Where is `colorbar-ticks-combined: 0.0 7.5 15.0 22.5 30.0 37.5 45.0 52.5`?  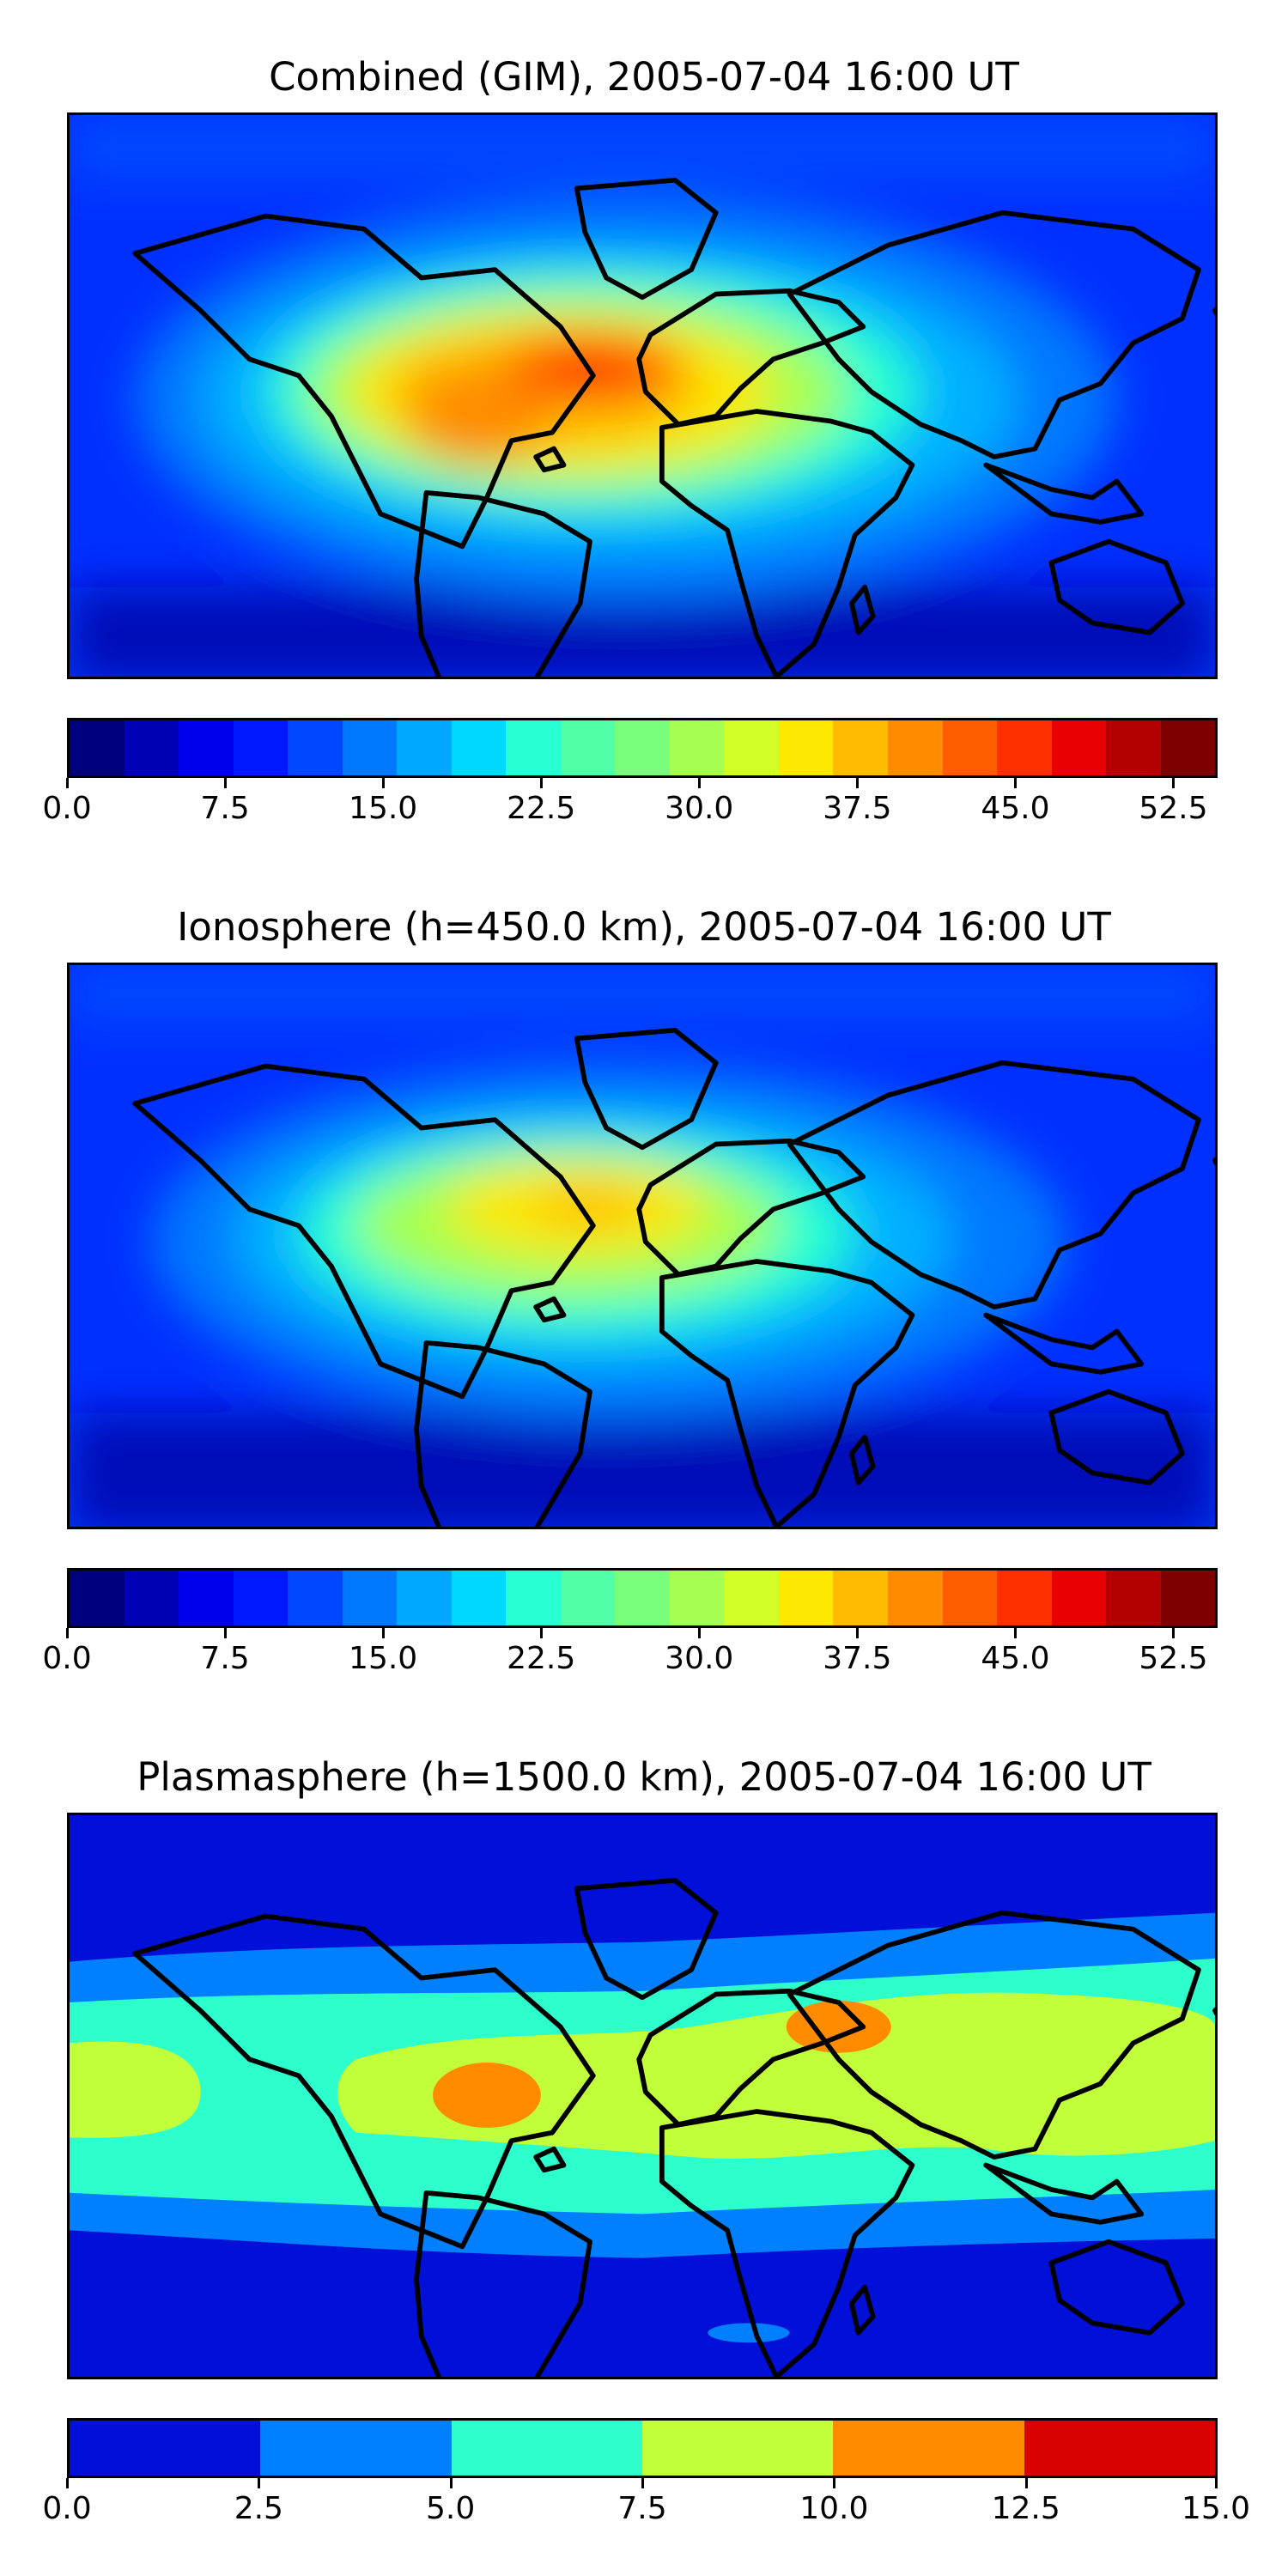 colorbar-ticks-combined: 0.0 7.5 15.0 22.5 30.0 37.5 45.0 52.5 is located at coordinates (630, 803).